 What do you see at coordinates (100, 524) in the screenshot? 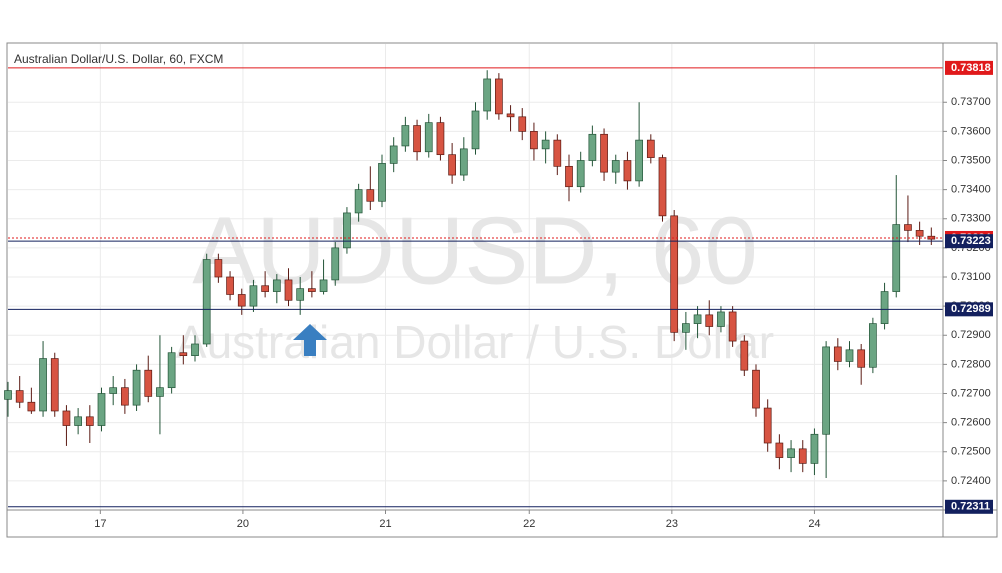
I see `x-tick-label: 17` at bounding box center [100, 524].